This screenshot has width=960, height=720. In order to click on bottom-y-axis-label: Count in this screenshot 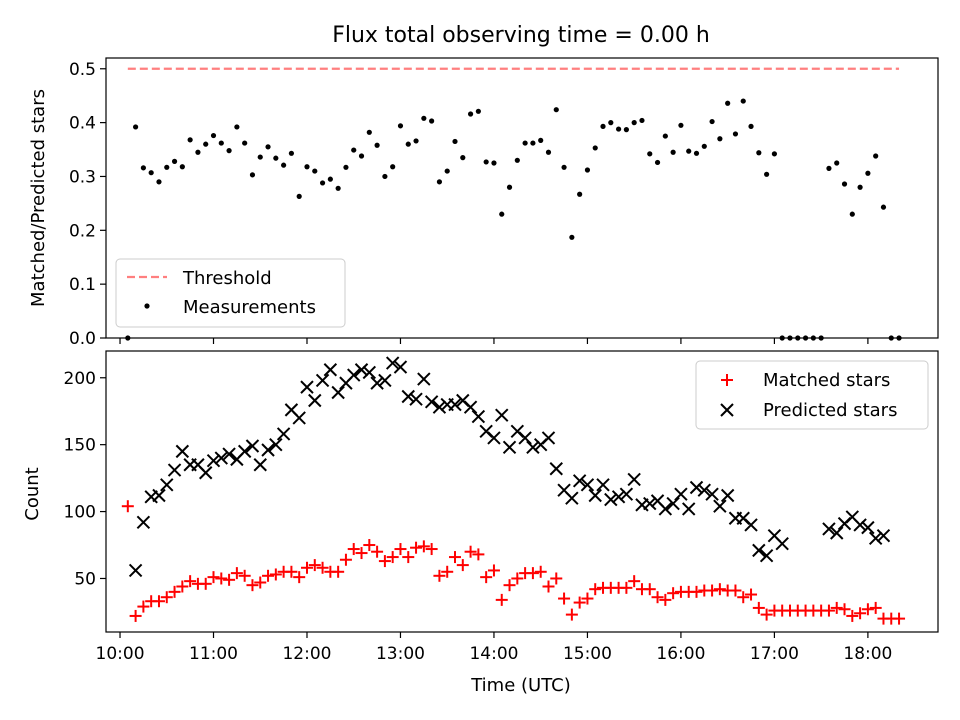, I will do `click(32, 493)`.